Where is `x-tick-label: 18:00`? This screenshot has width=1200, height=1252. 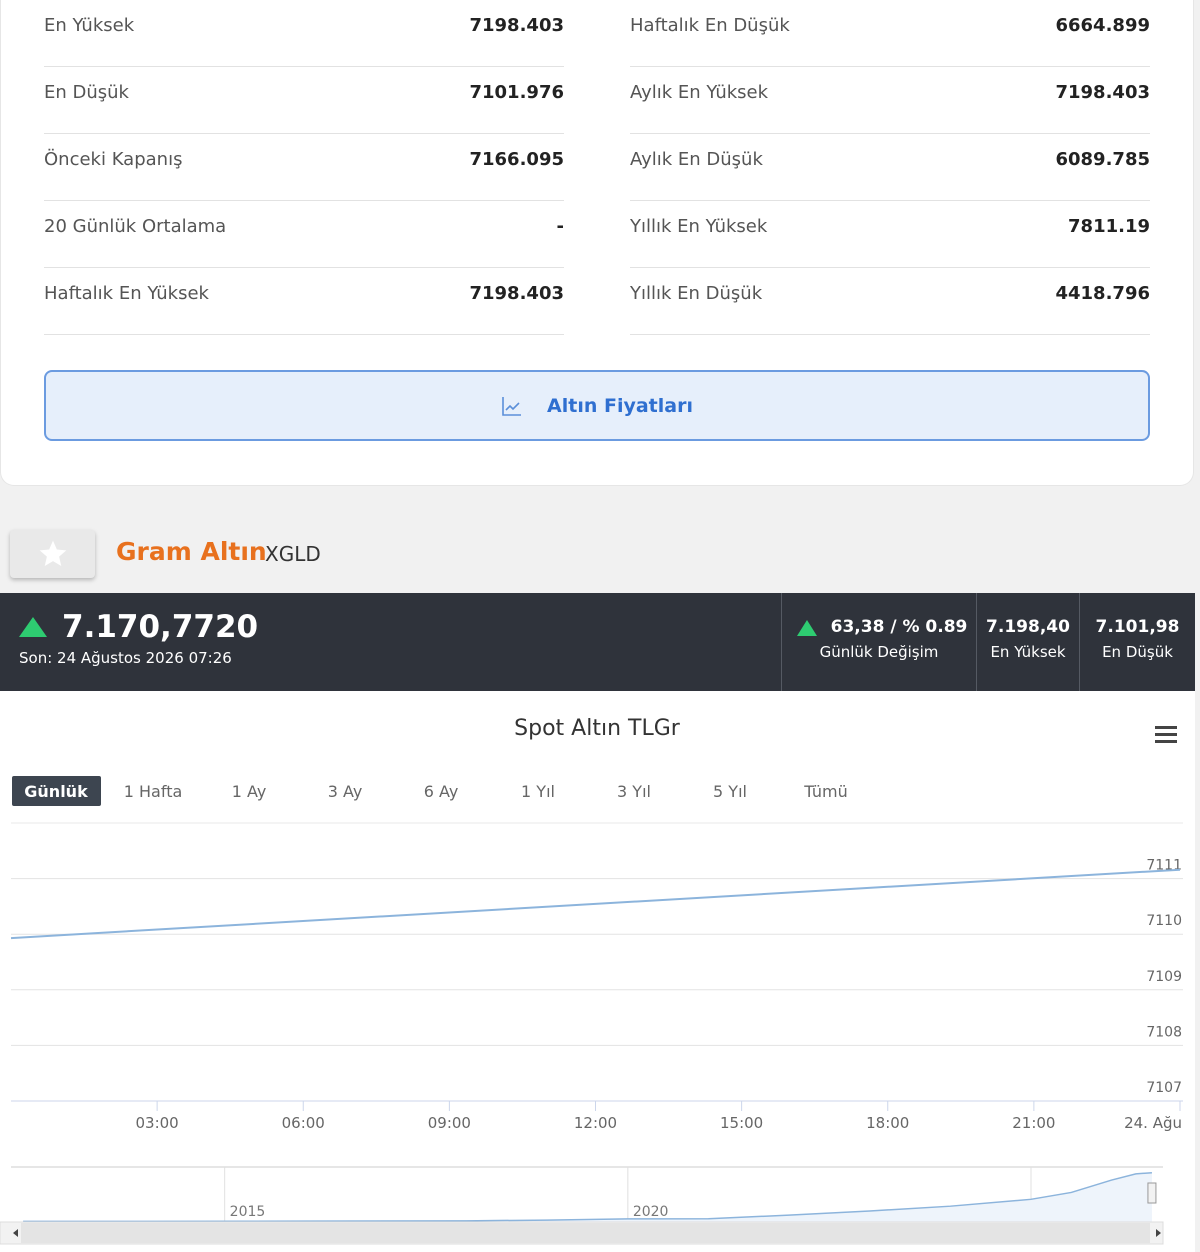
x-tick-label: 18:00 is located at coordinates (887, 1123).